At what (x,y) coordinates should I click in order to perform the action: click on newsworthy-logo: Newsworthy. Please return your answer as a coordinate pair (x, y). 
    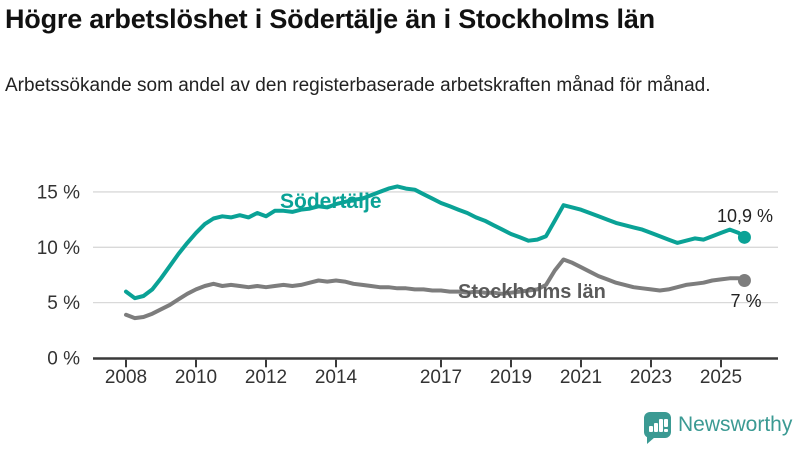
    Looking at the image, I should click on (718, 428).